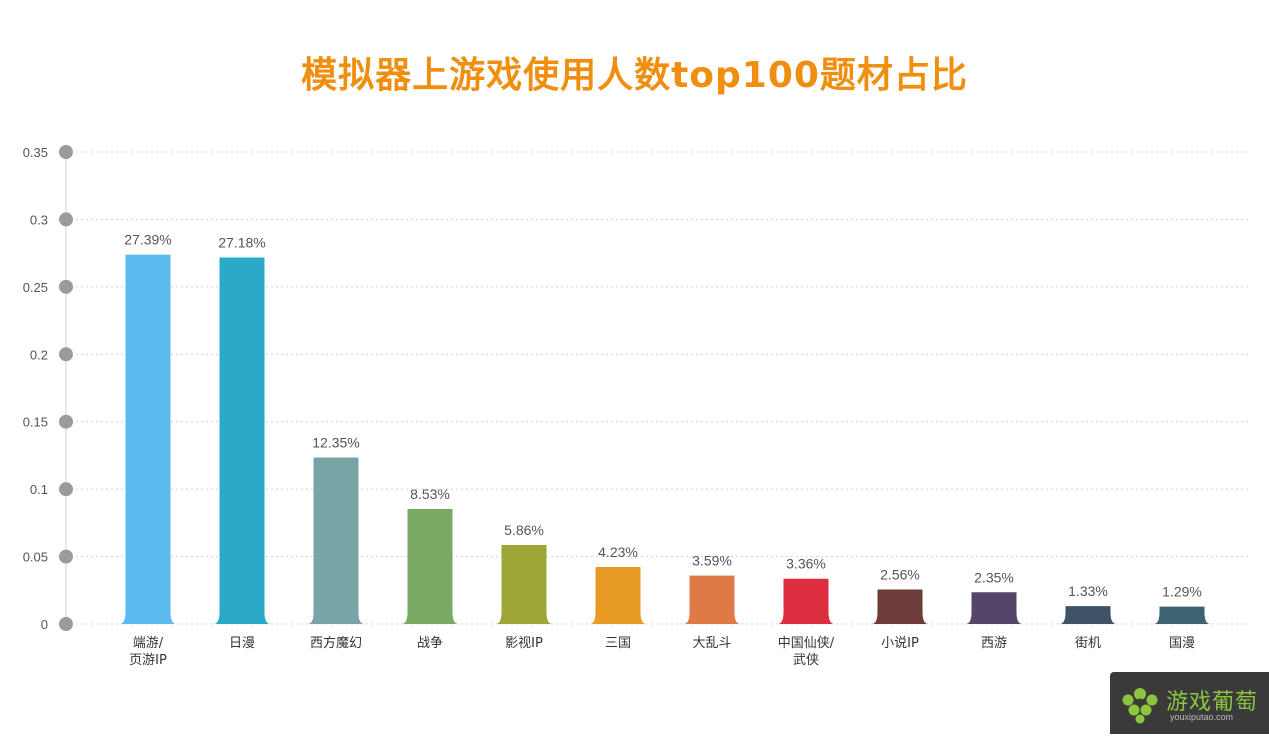 This screenshot has height=741, width=1269. Describe the element at coordinates (430, 643) in the screenshot. I see `x-tick-label: 战争` at that location.